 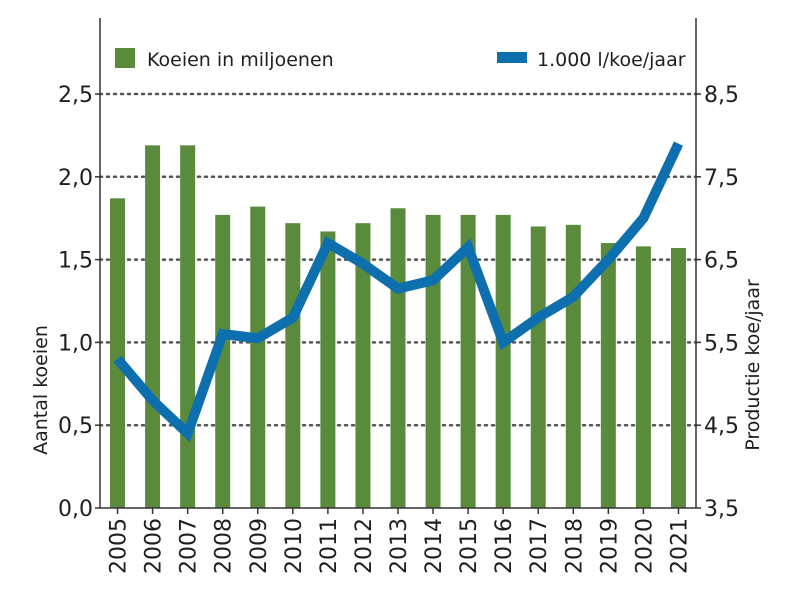 I want to click on x-tick-label: 2010, so click(x=294, y=546).